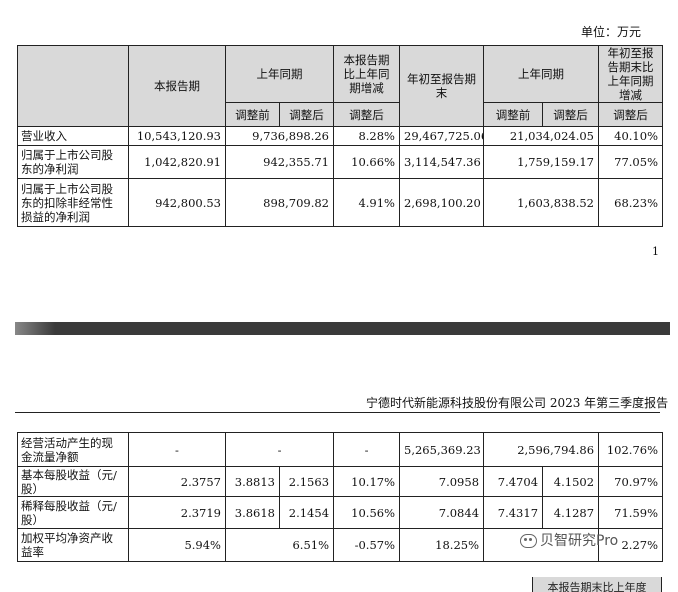 Image resolution: width=678 pixels, height=592 pixels. Describe the element at coordinates (35, 328) in the screenshot. I see `separator-fade` at that location.